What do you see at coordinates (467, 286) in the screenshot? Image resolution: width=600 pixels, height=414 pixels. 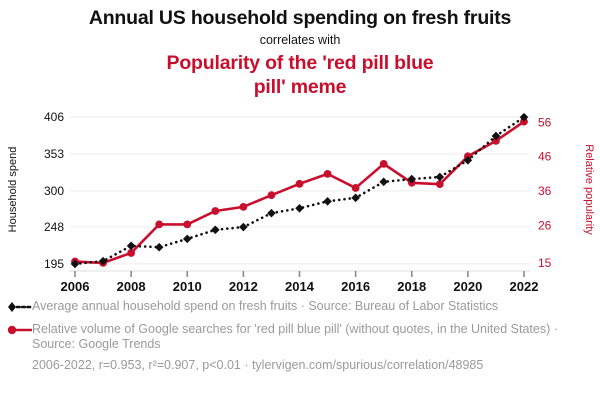 I see `x-tick-label: 2020` at bounding box center [467, 286].